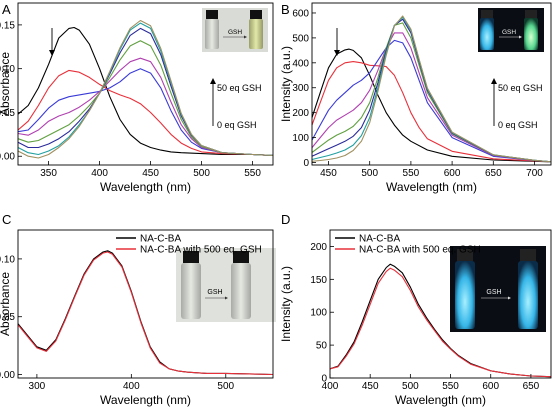 This screenshot has width=555, height=416. Describe the element at coordinates (6, 9) in the screenshot. I see `panel-label-a: A` at that location.